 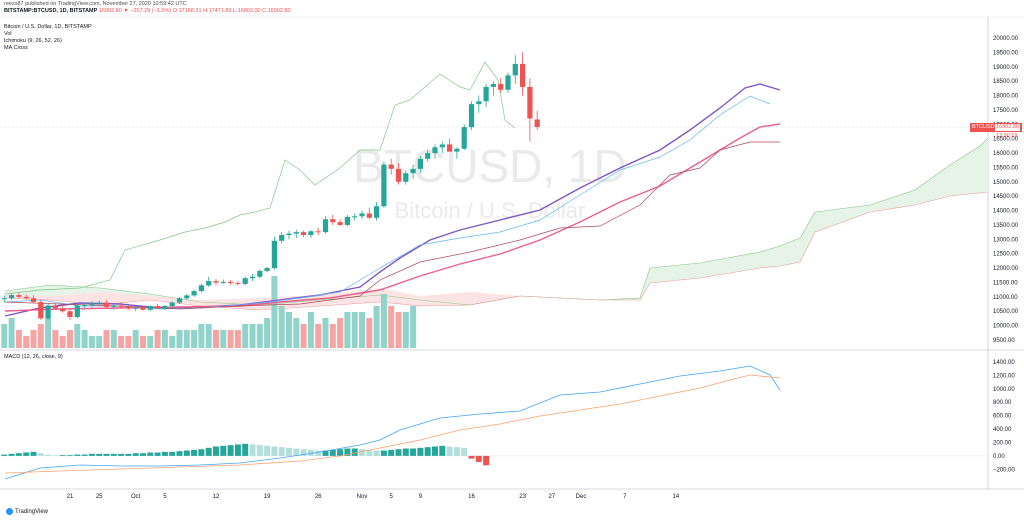 I want to click on time-tick-label: 9, so click(x=421, y=497).